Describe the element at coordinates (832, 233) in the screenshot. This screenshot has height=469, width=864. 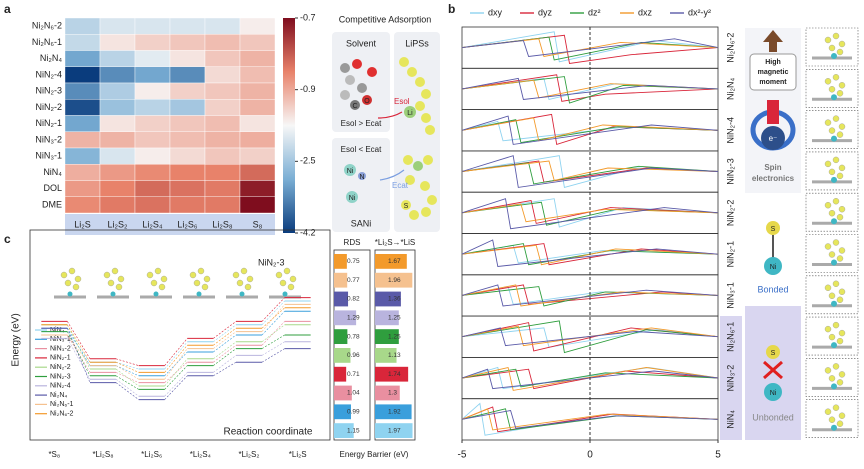
I see `thumbnails` at that location.